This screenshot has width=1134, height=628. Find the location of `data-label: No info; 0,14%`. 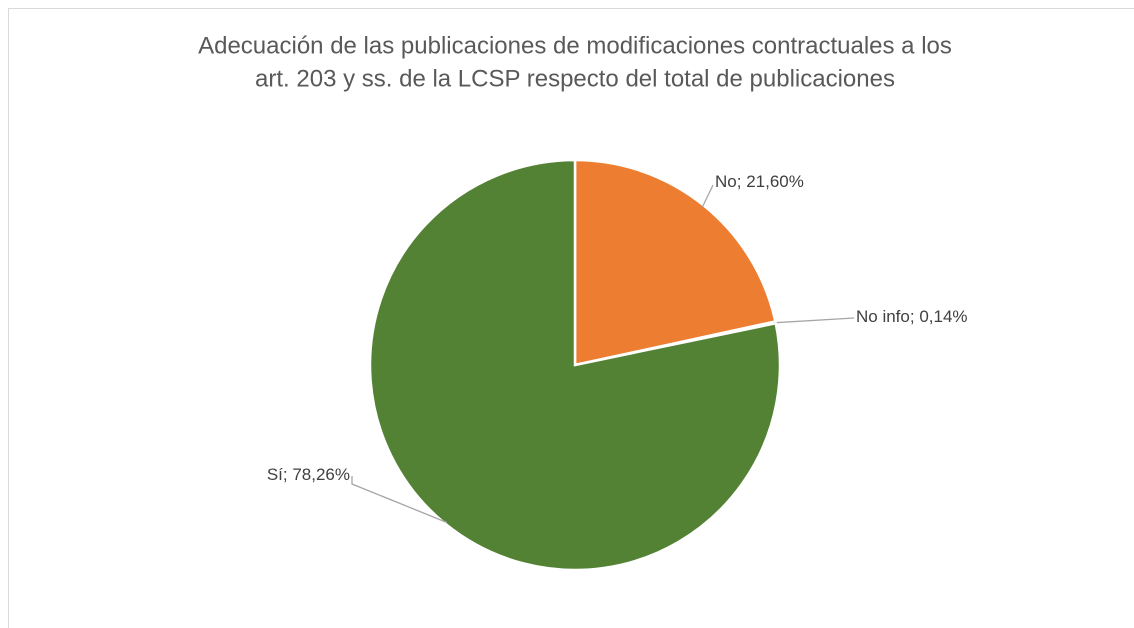

data-label: No info; 0,14% is located at coordinates (912, 316).